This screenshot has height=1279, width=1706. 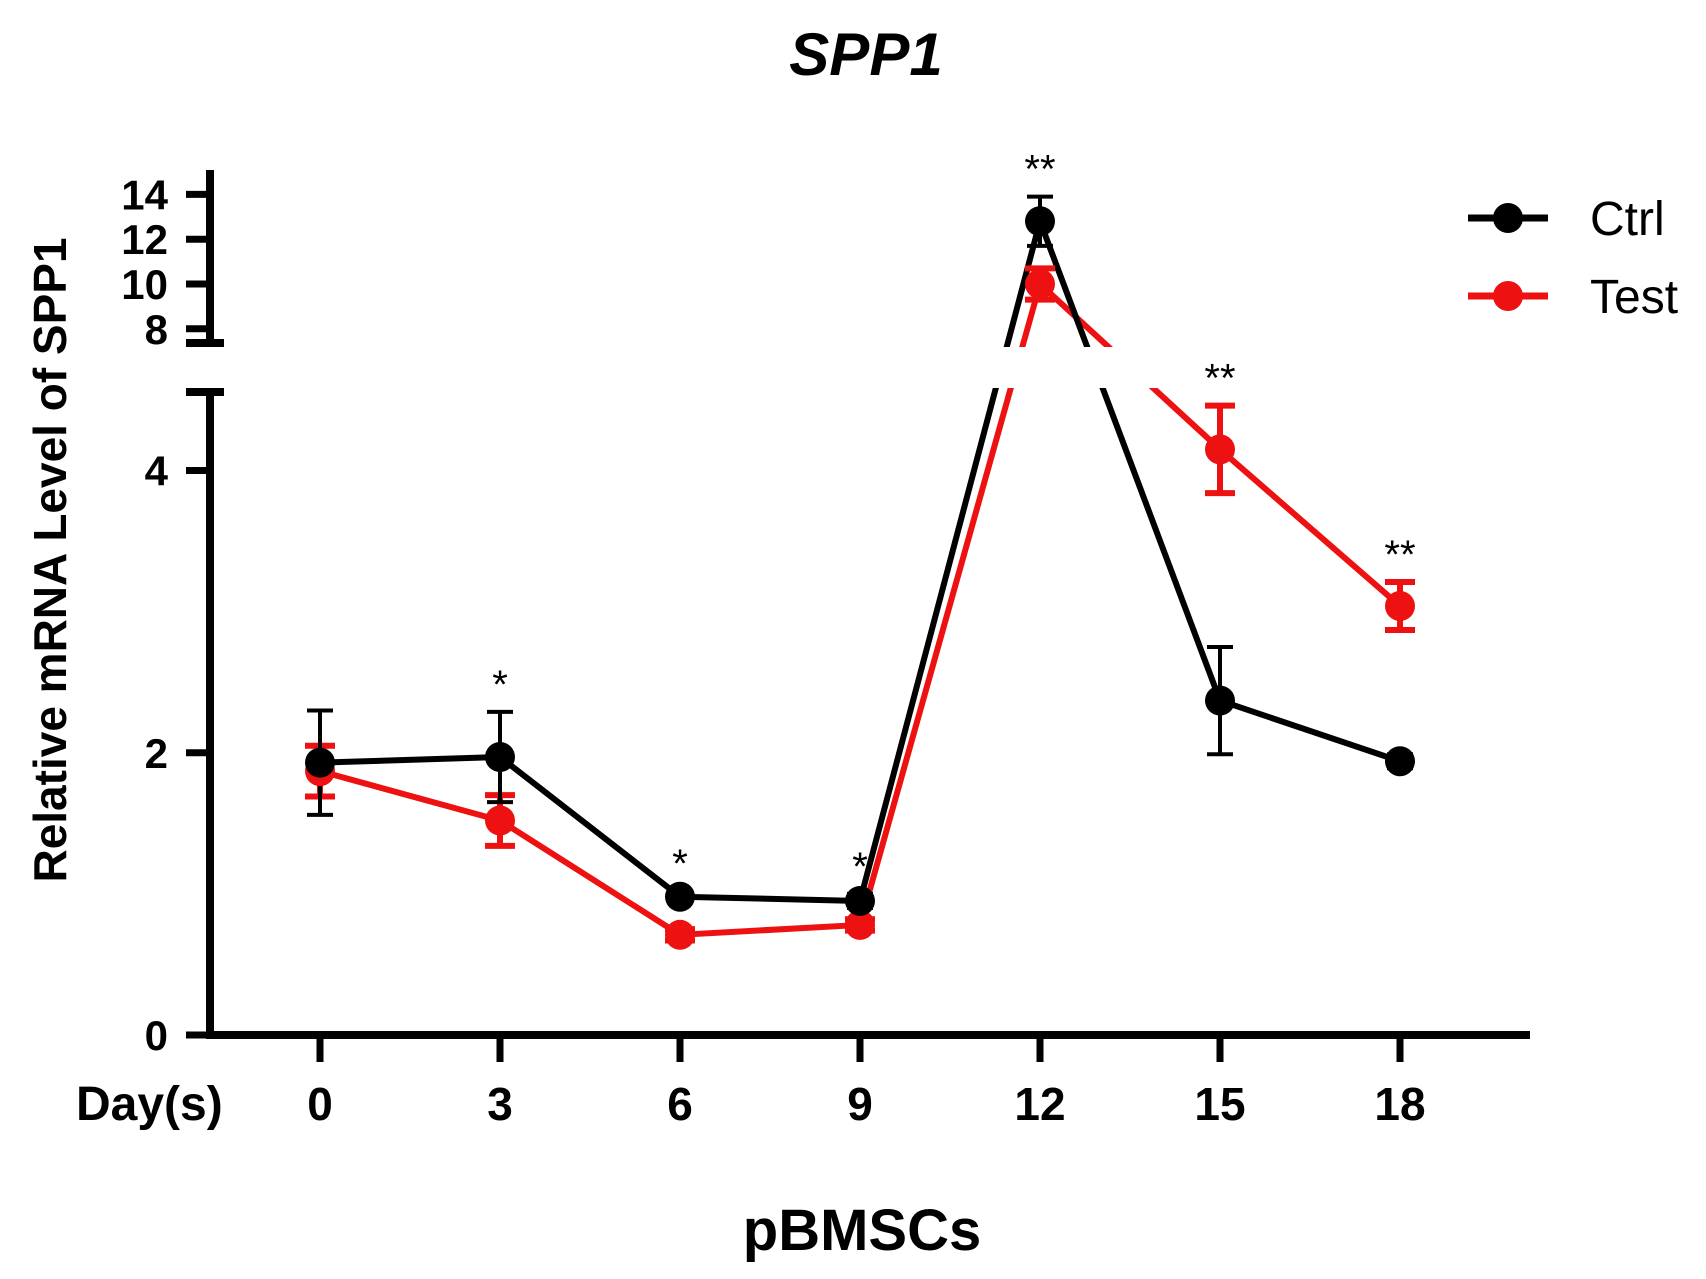 What do you see at coordinates (680, 1104) in the screenshot?
I see `x-tick-label: 6` at bounding box center [680, 1104].